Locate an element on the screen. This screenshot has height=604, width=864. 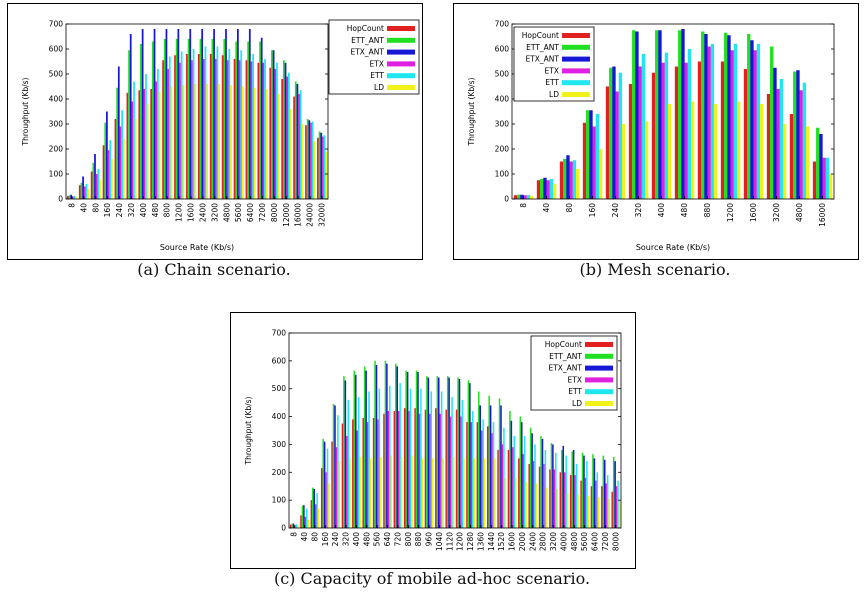
plot-frame is located at coordinates (455, 430).